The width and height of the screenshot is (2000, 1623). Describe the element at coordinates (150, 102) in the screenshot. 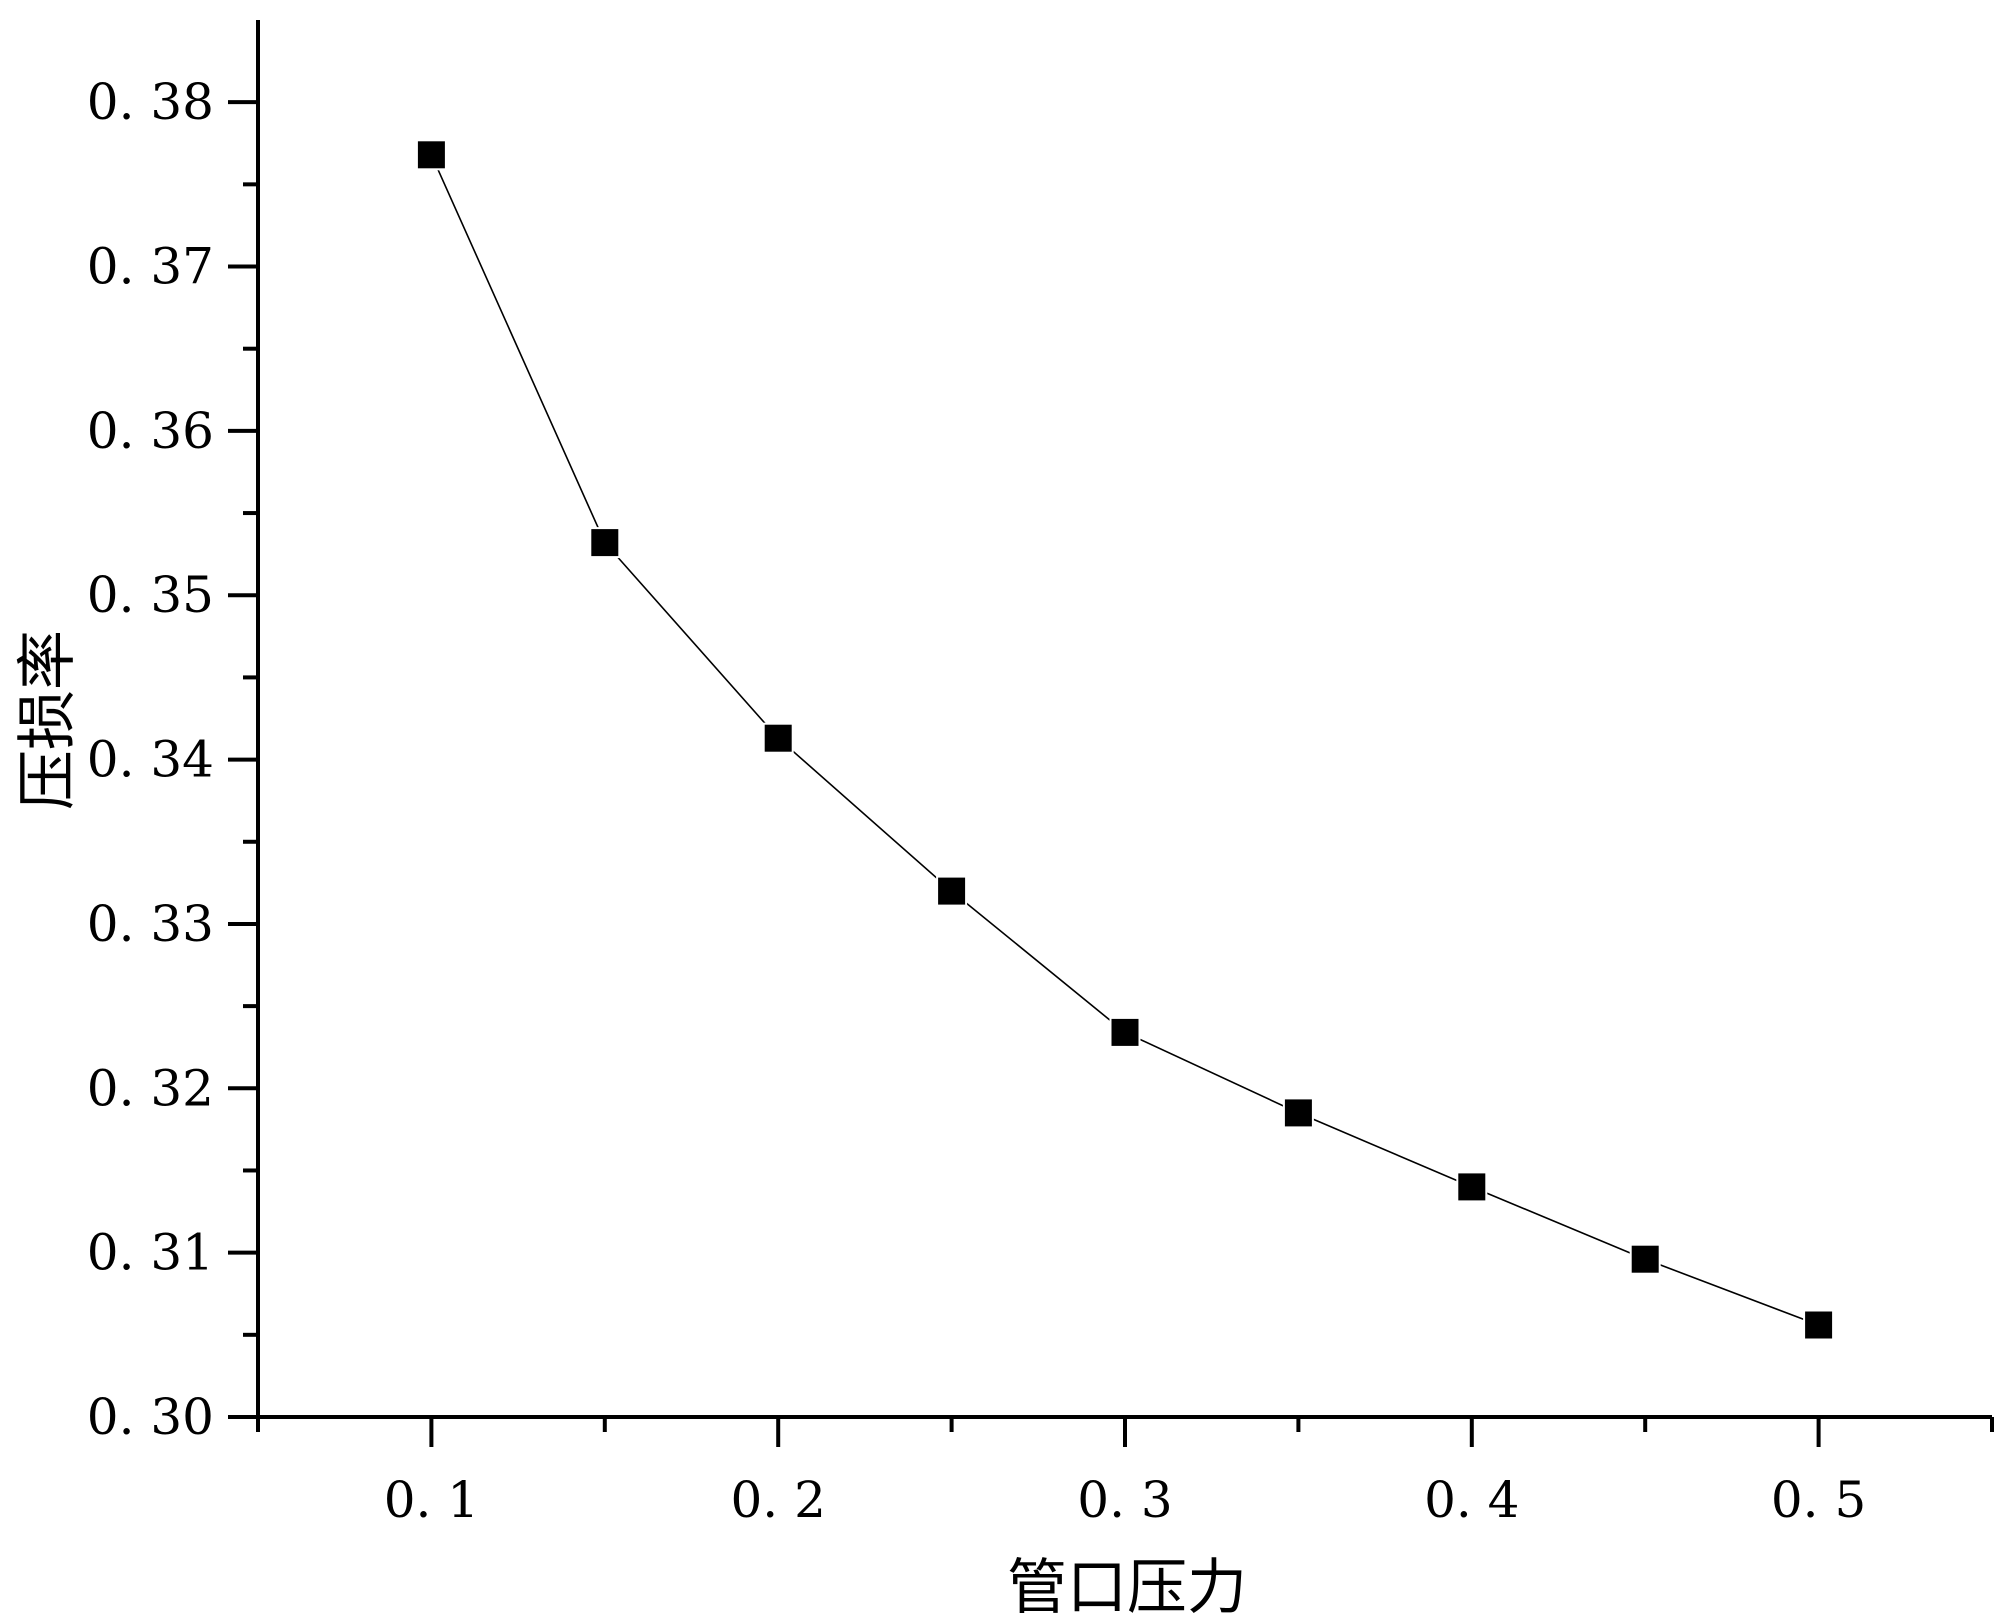

I see `y-tick-label: 0. 38` at that location.